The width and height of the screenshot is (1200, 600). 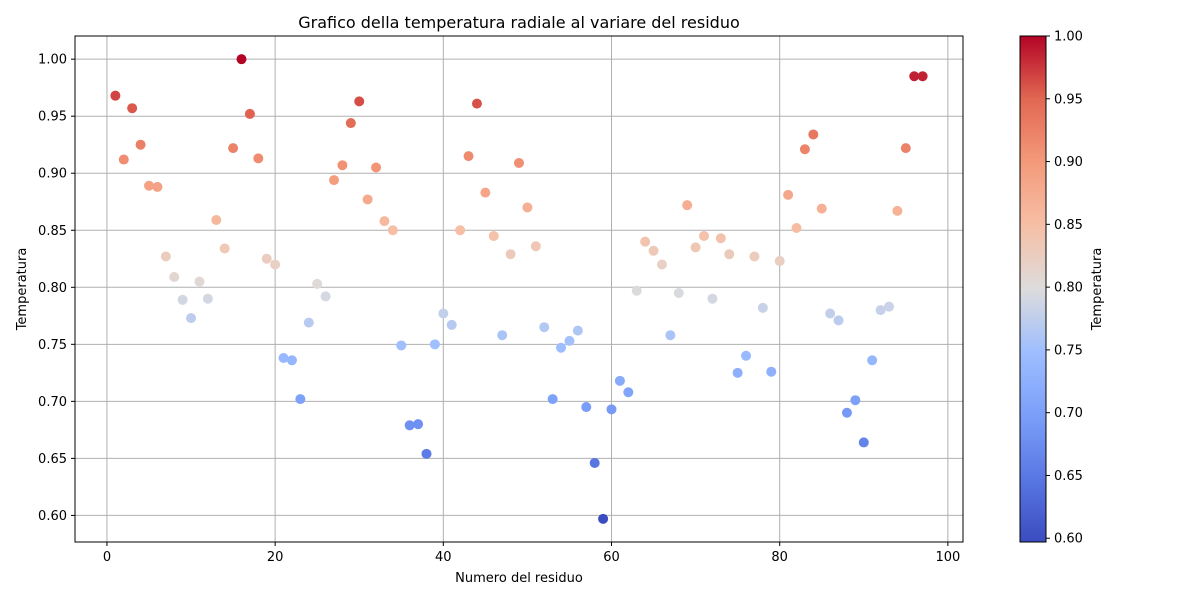 What do you see at coordinates (1068, 99) in the screenshot?
I see `colorbar-tick-label: 0.95` at bounding box center [1068, 99].